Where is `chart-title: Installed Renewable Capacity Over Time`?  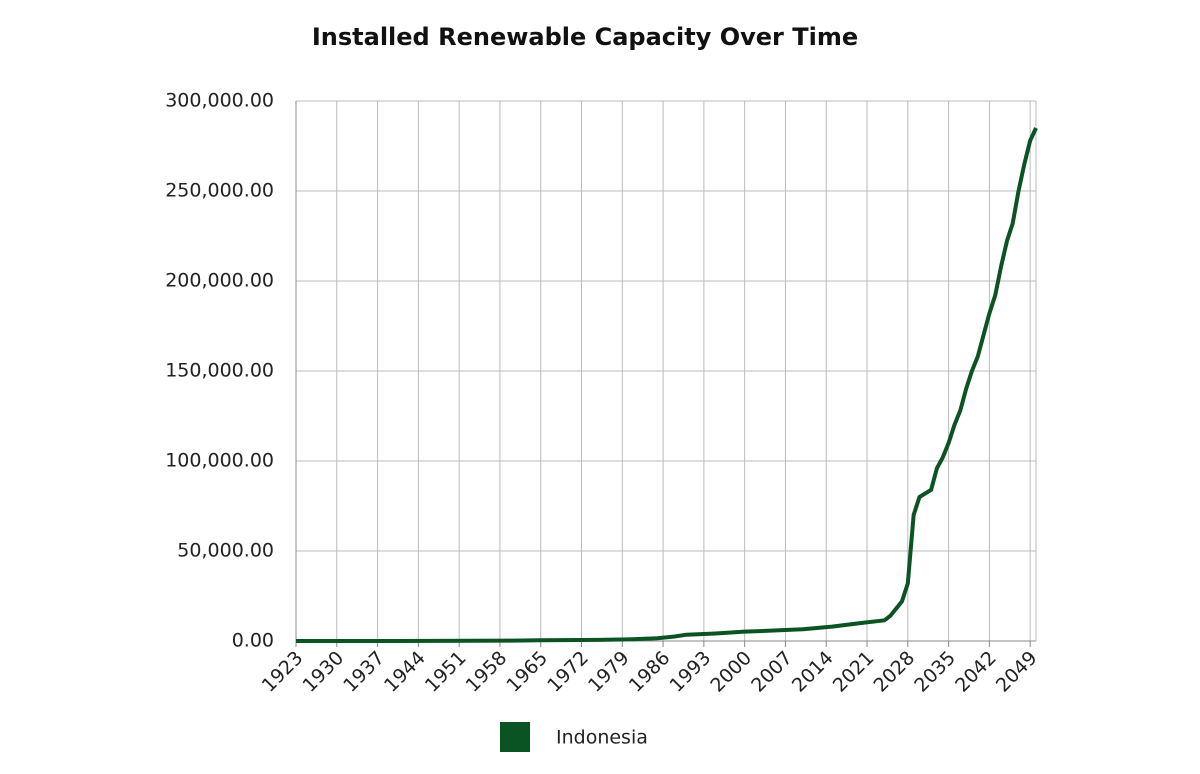 chart-title: Installed Renewable Capacity Over Time is located at coordinates (585, 37).